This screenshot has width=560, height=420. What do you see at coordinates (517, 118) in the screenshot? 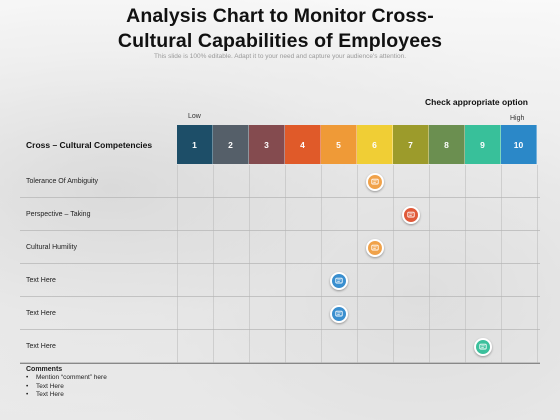
I see `high-label: High` at bounding box center [517, 118].